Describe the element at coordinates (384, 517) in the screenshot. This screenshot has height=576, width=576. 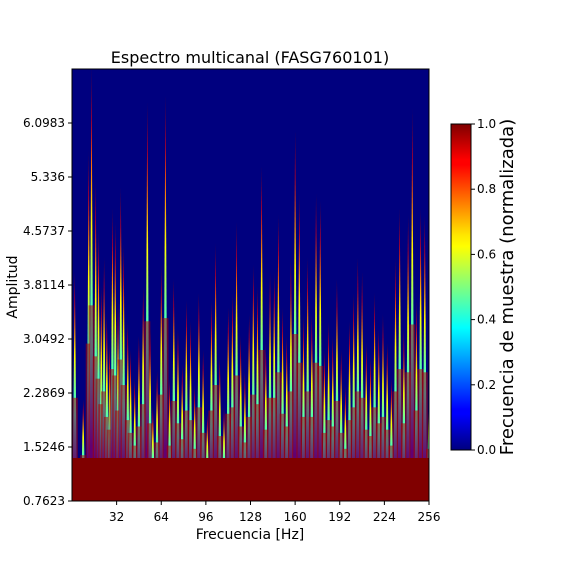
I see `x-tick-label: 224` at that location.